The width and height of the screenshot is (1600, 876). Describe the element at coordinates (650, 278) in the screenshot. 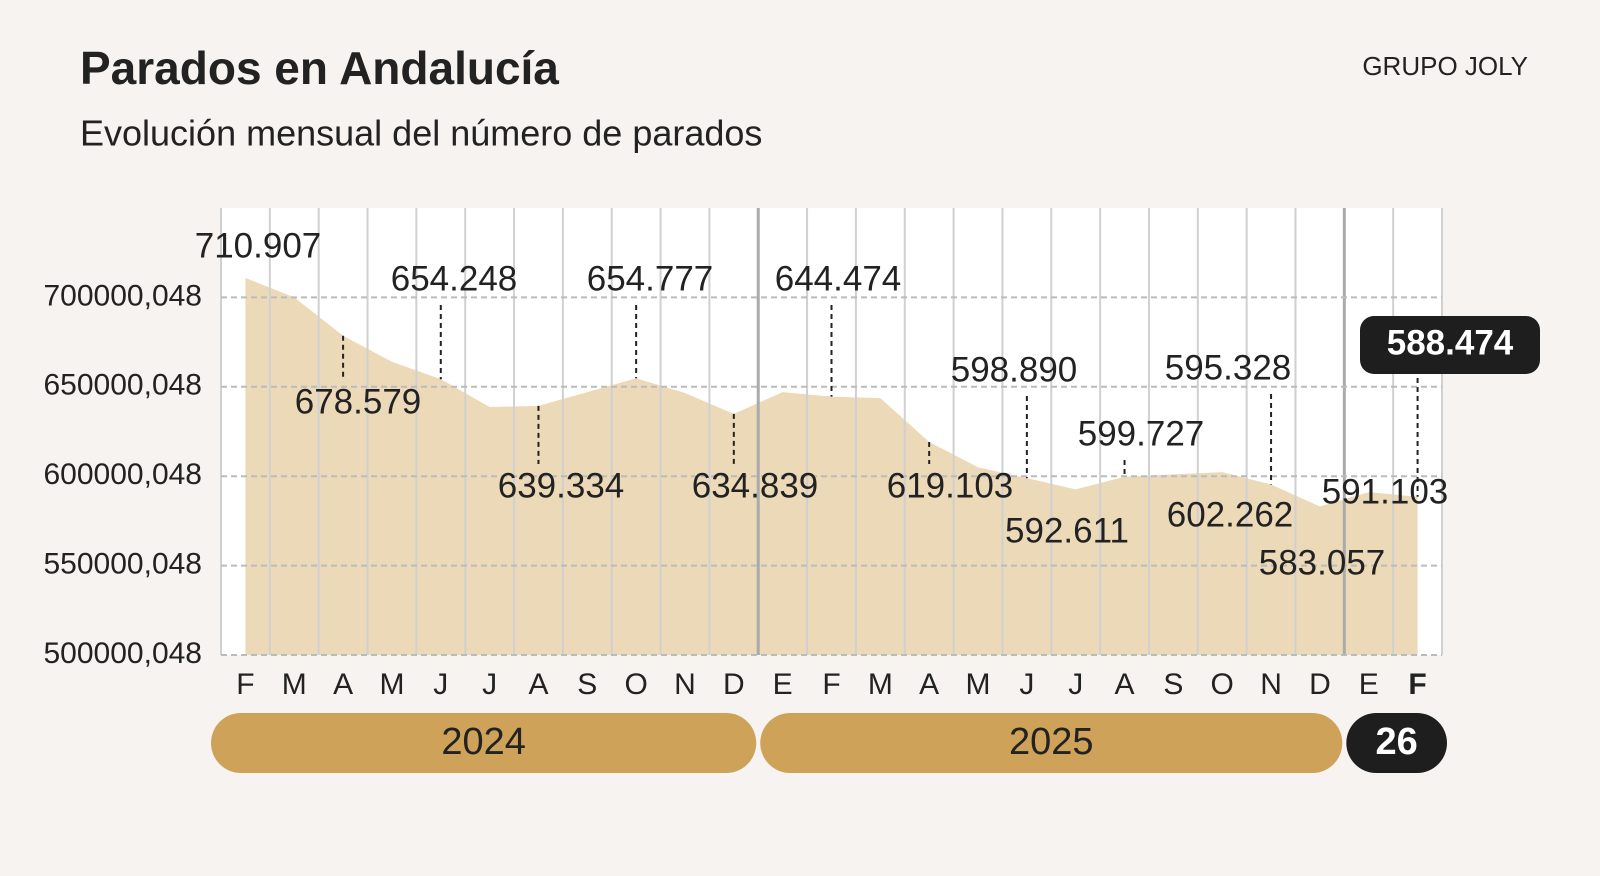

I see `value-label: 654.777` at that location.